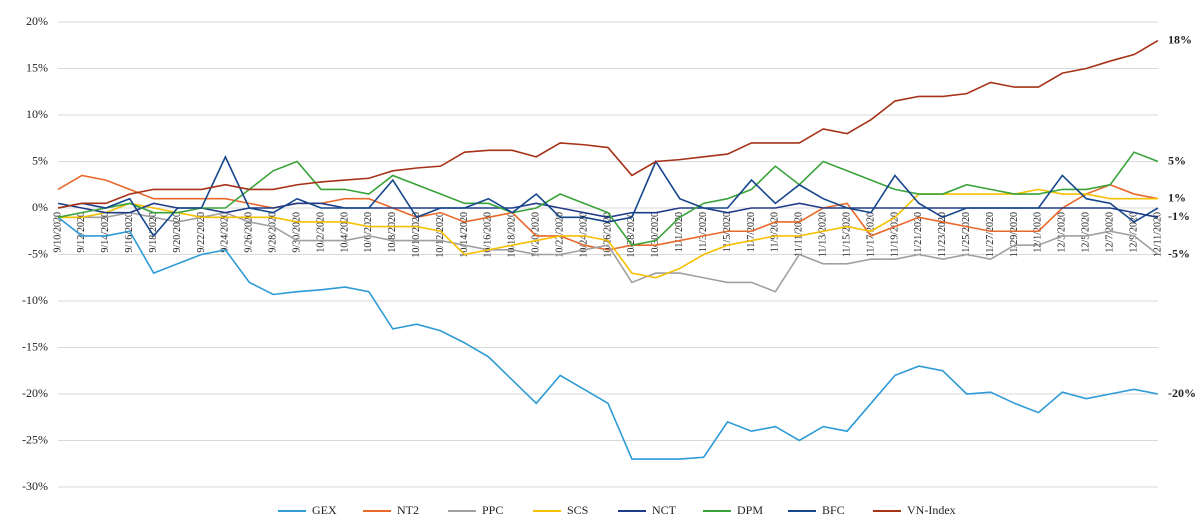 The width and height of the screenshot is (1200, 529). What do you see at coordinates (894, 234) in the screenshot?
I see `x-tick-label: 11/19/2020` at bounding box center [894, 234].